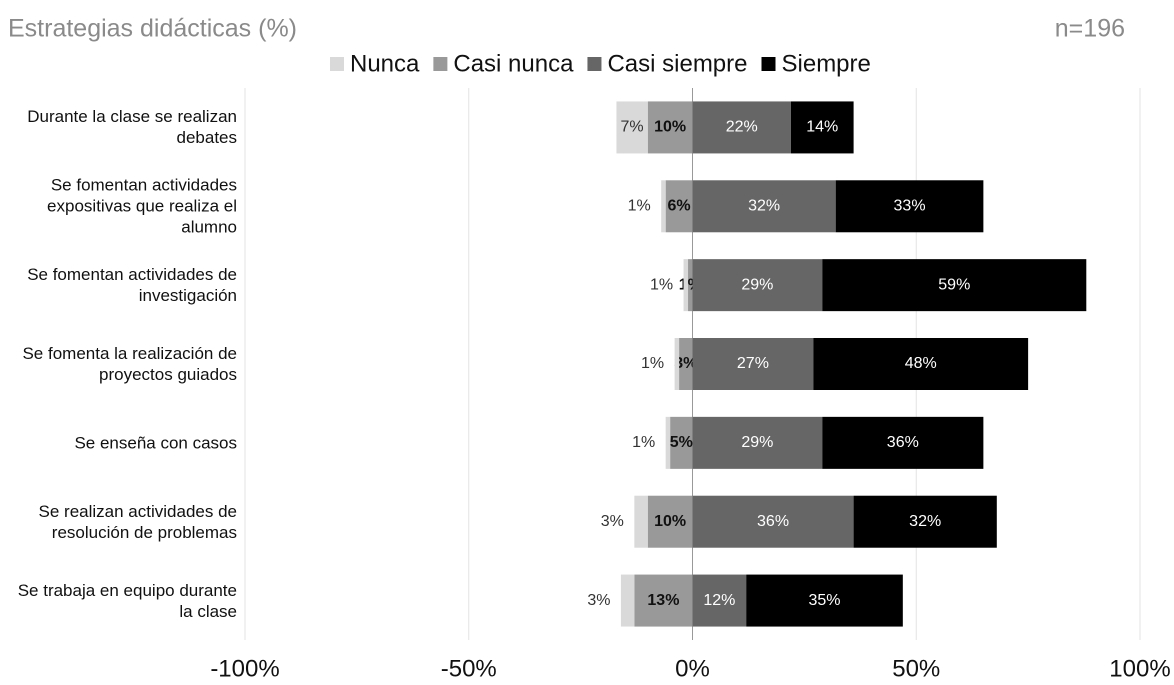  I want to click on value-label: 13%, so click(663, 600).